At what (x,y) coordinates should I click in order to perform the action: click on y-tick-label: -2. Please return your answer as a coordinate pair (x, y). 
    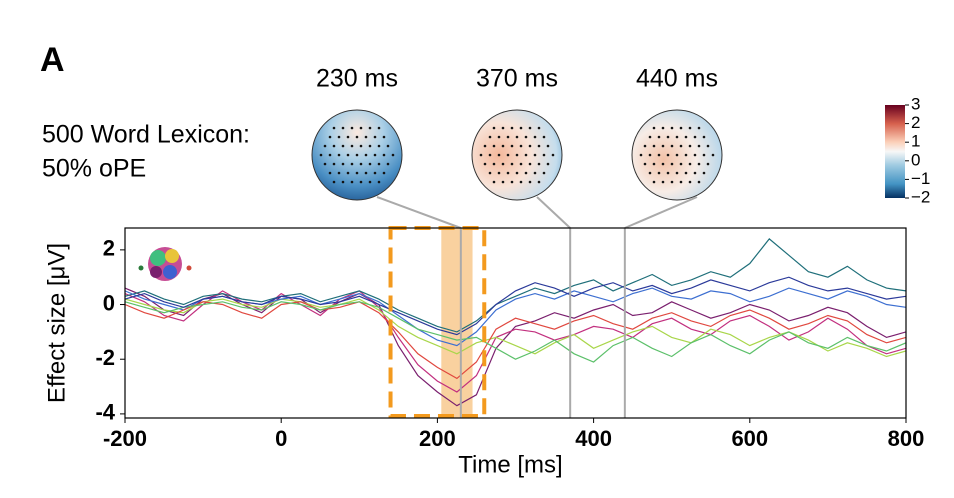
    Looking at the image, I should click on (105, 357).